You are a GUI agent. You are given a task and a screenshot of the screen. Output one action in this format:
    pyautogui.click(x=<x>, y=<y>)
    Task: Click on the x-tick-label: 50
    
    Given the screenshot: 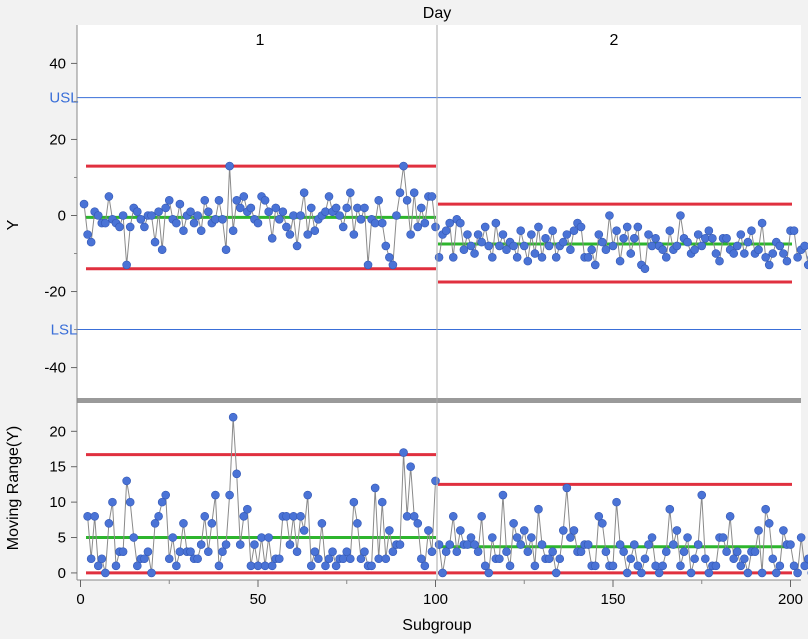 What is the action you would take?
    pyautogui.click(x=258, y=599)
    